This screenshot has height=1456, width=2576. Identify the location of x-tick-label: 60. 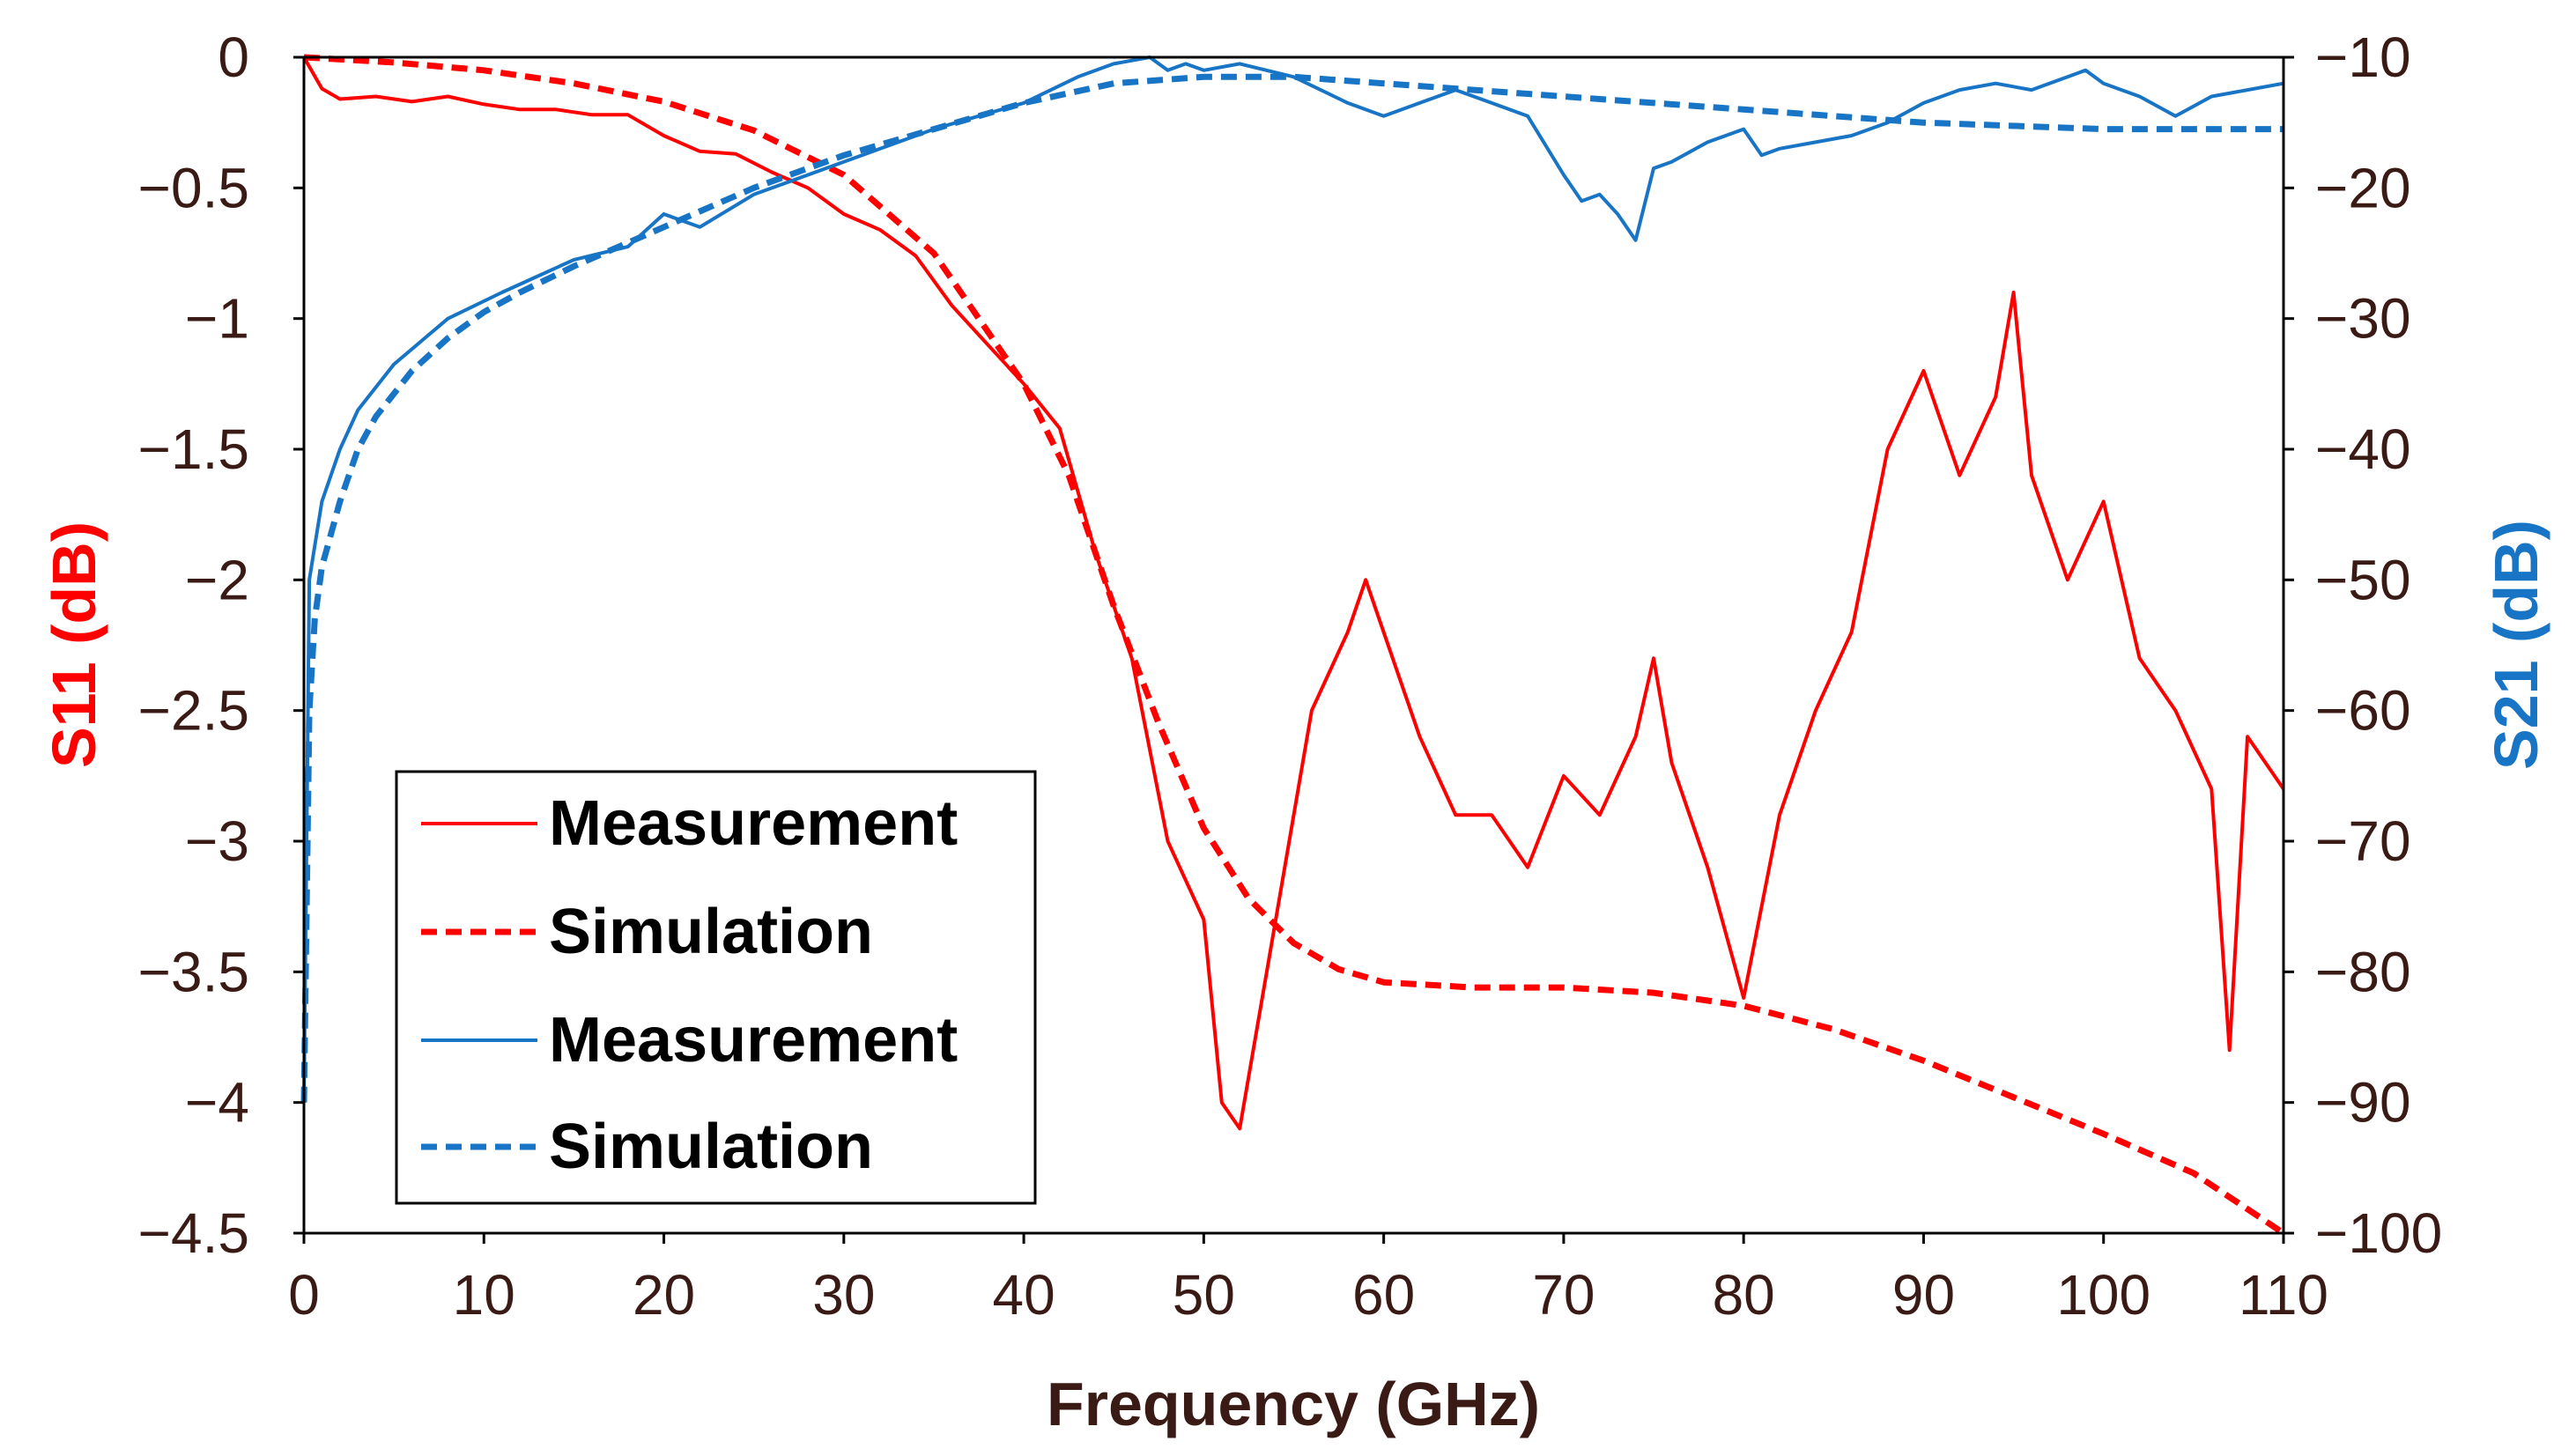
(1384, 1295).